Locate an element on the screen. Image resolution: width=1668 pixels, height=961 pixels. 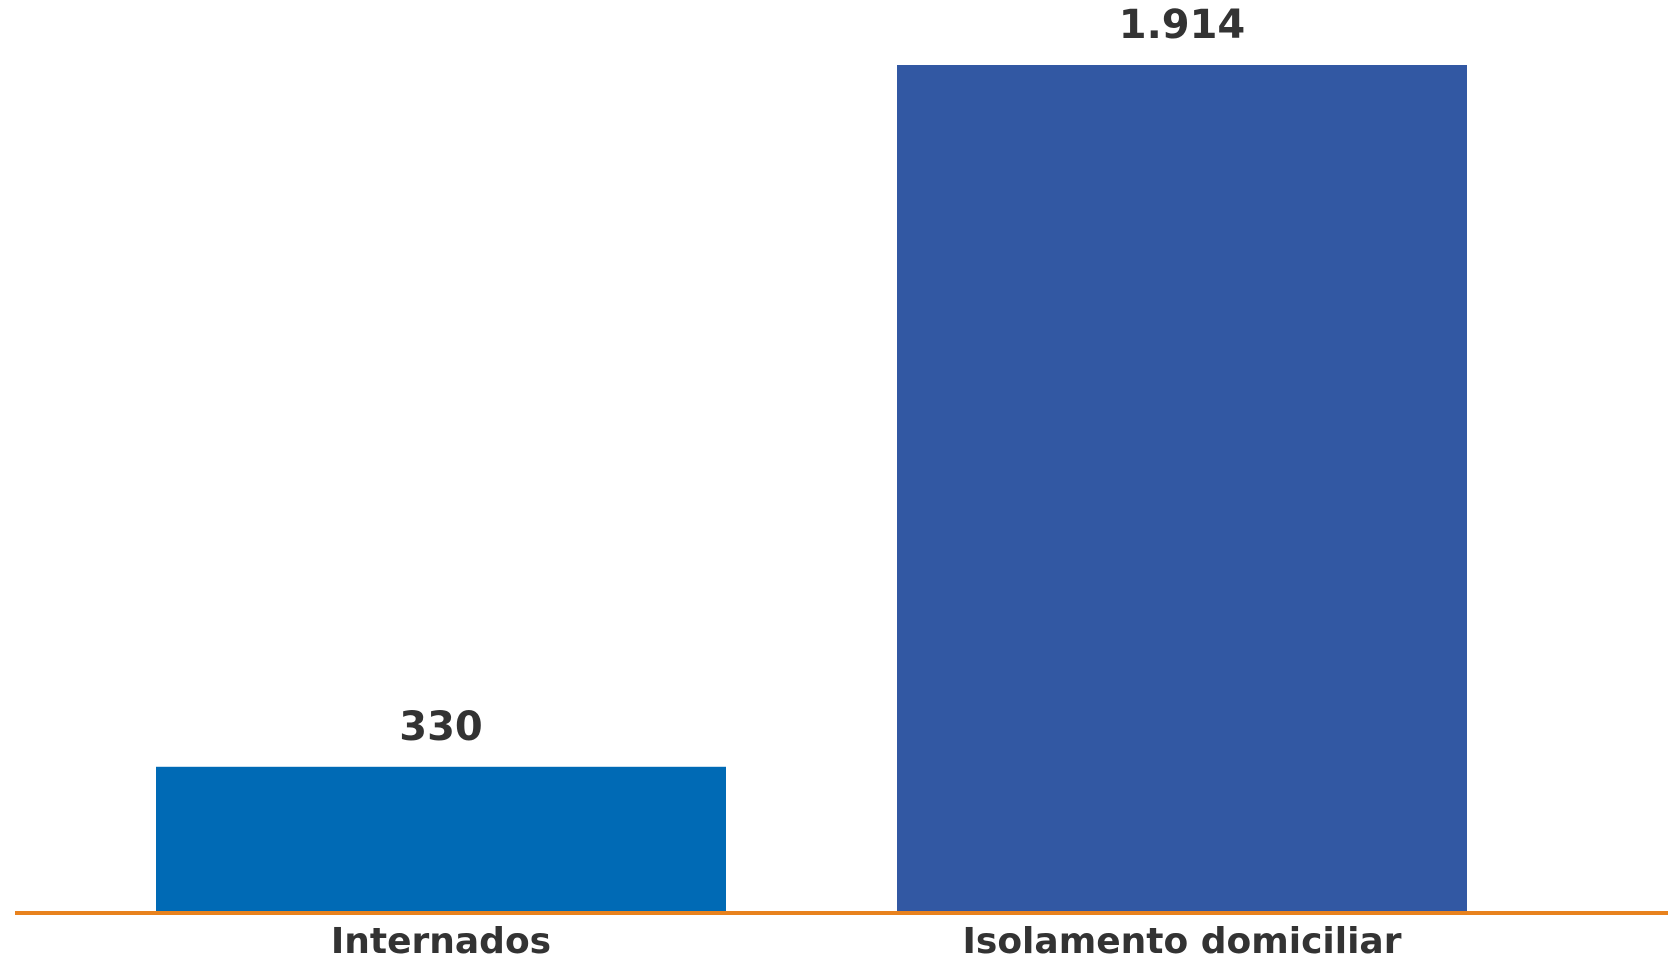
x-tick-label: Internados is located at coordinates (441, 941).